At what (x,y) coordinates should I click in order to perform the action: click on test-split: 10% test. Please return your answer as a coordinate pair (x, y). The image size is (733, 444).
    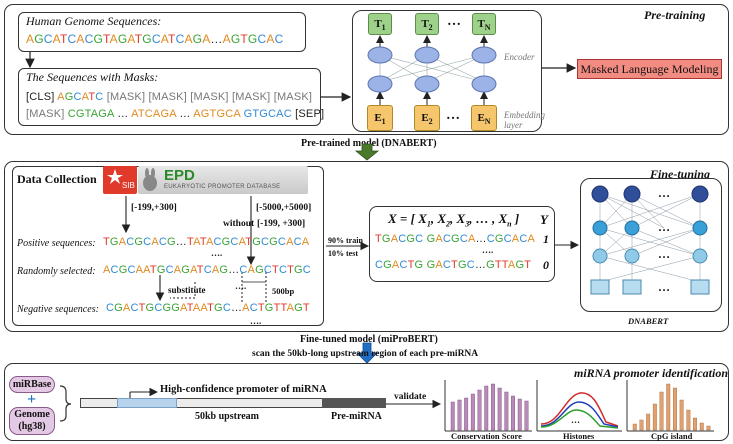
    Looking at the image, I should click on (343, 253).